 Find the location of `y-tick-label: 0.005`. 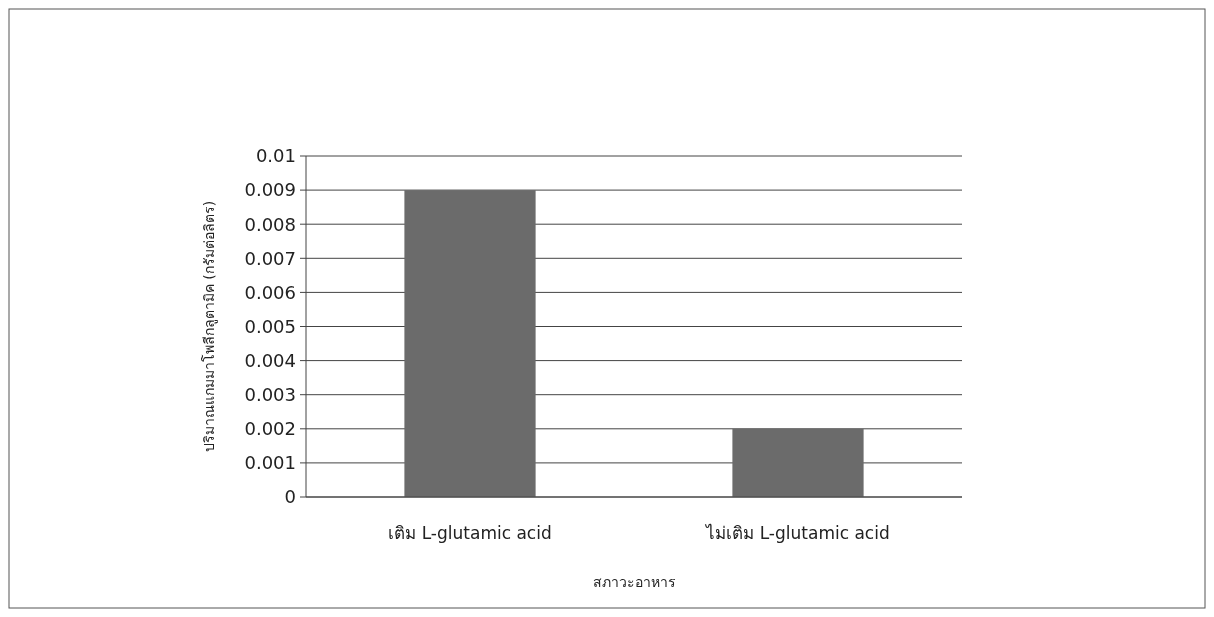

y-tick-label: 0.005 is located at coordinates (270, 326).